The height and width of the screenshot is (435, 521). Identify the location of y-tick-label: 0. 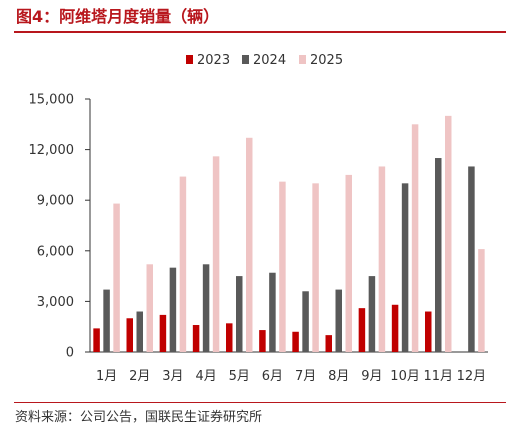
(70, 353).